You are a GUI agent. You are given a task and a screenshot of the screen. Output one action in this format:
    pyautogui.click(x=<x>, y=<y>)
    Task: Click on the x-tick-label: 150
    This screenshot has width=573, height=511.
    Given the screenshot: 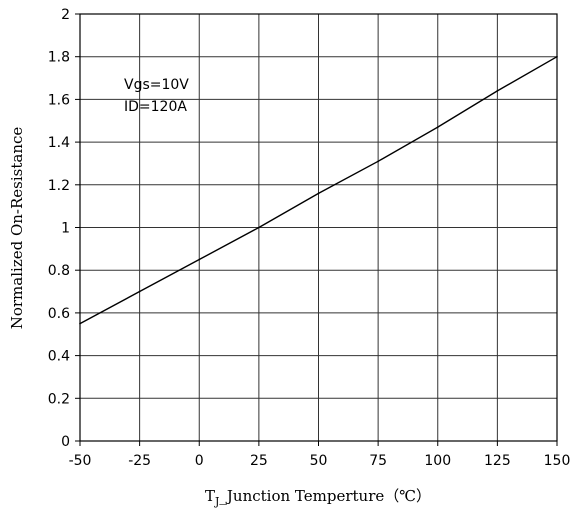 What is the action you would take?
    pyautogui.click(x=557, y=461)
    